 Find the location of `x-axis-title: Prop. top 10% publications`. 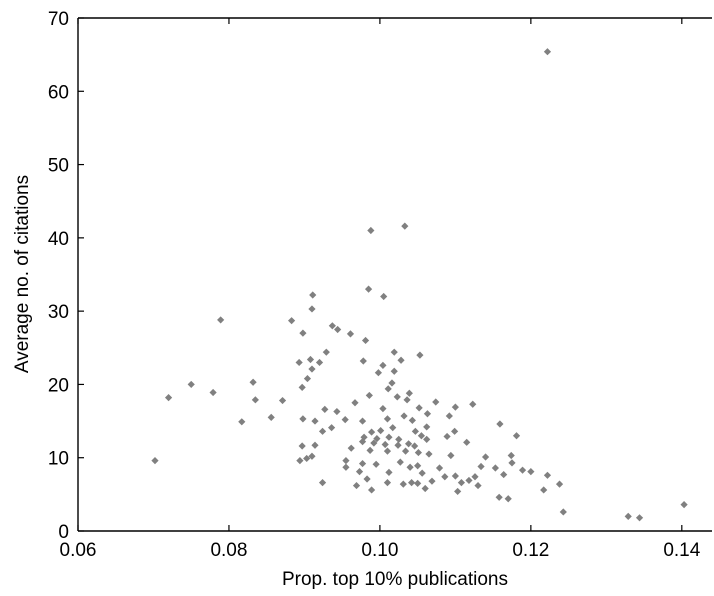

x-axis-title: Prop. top 10% publications is located at coordinates (395, 579).